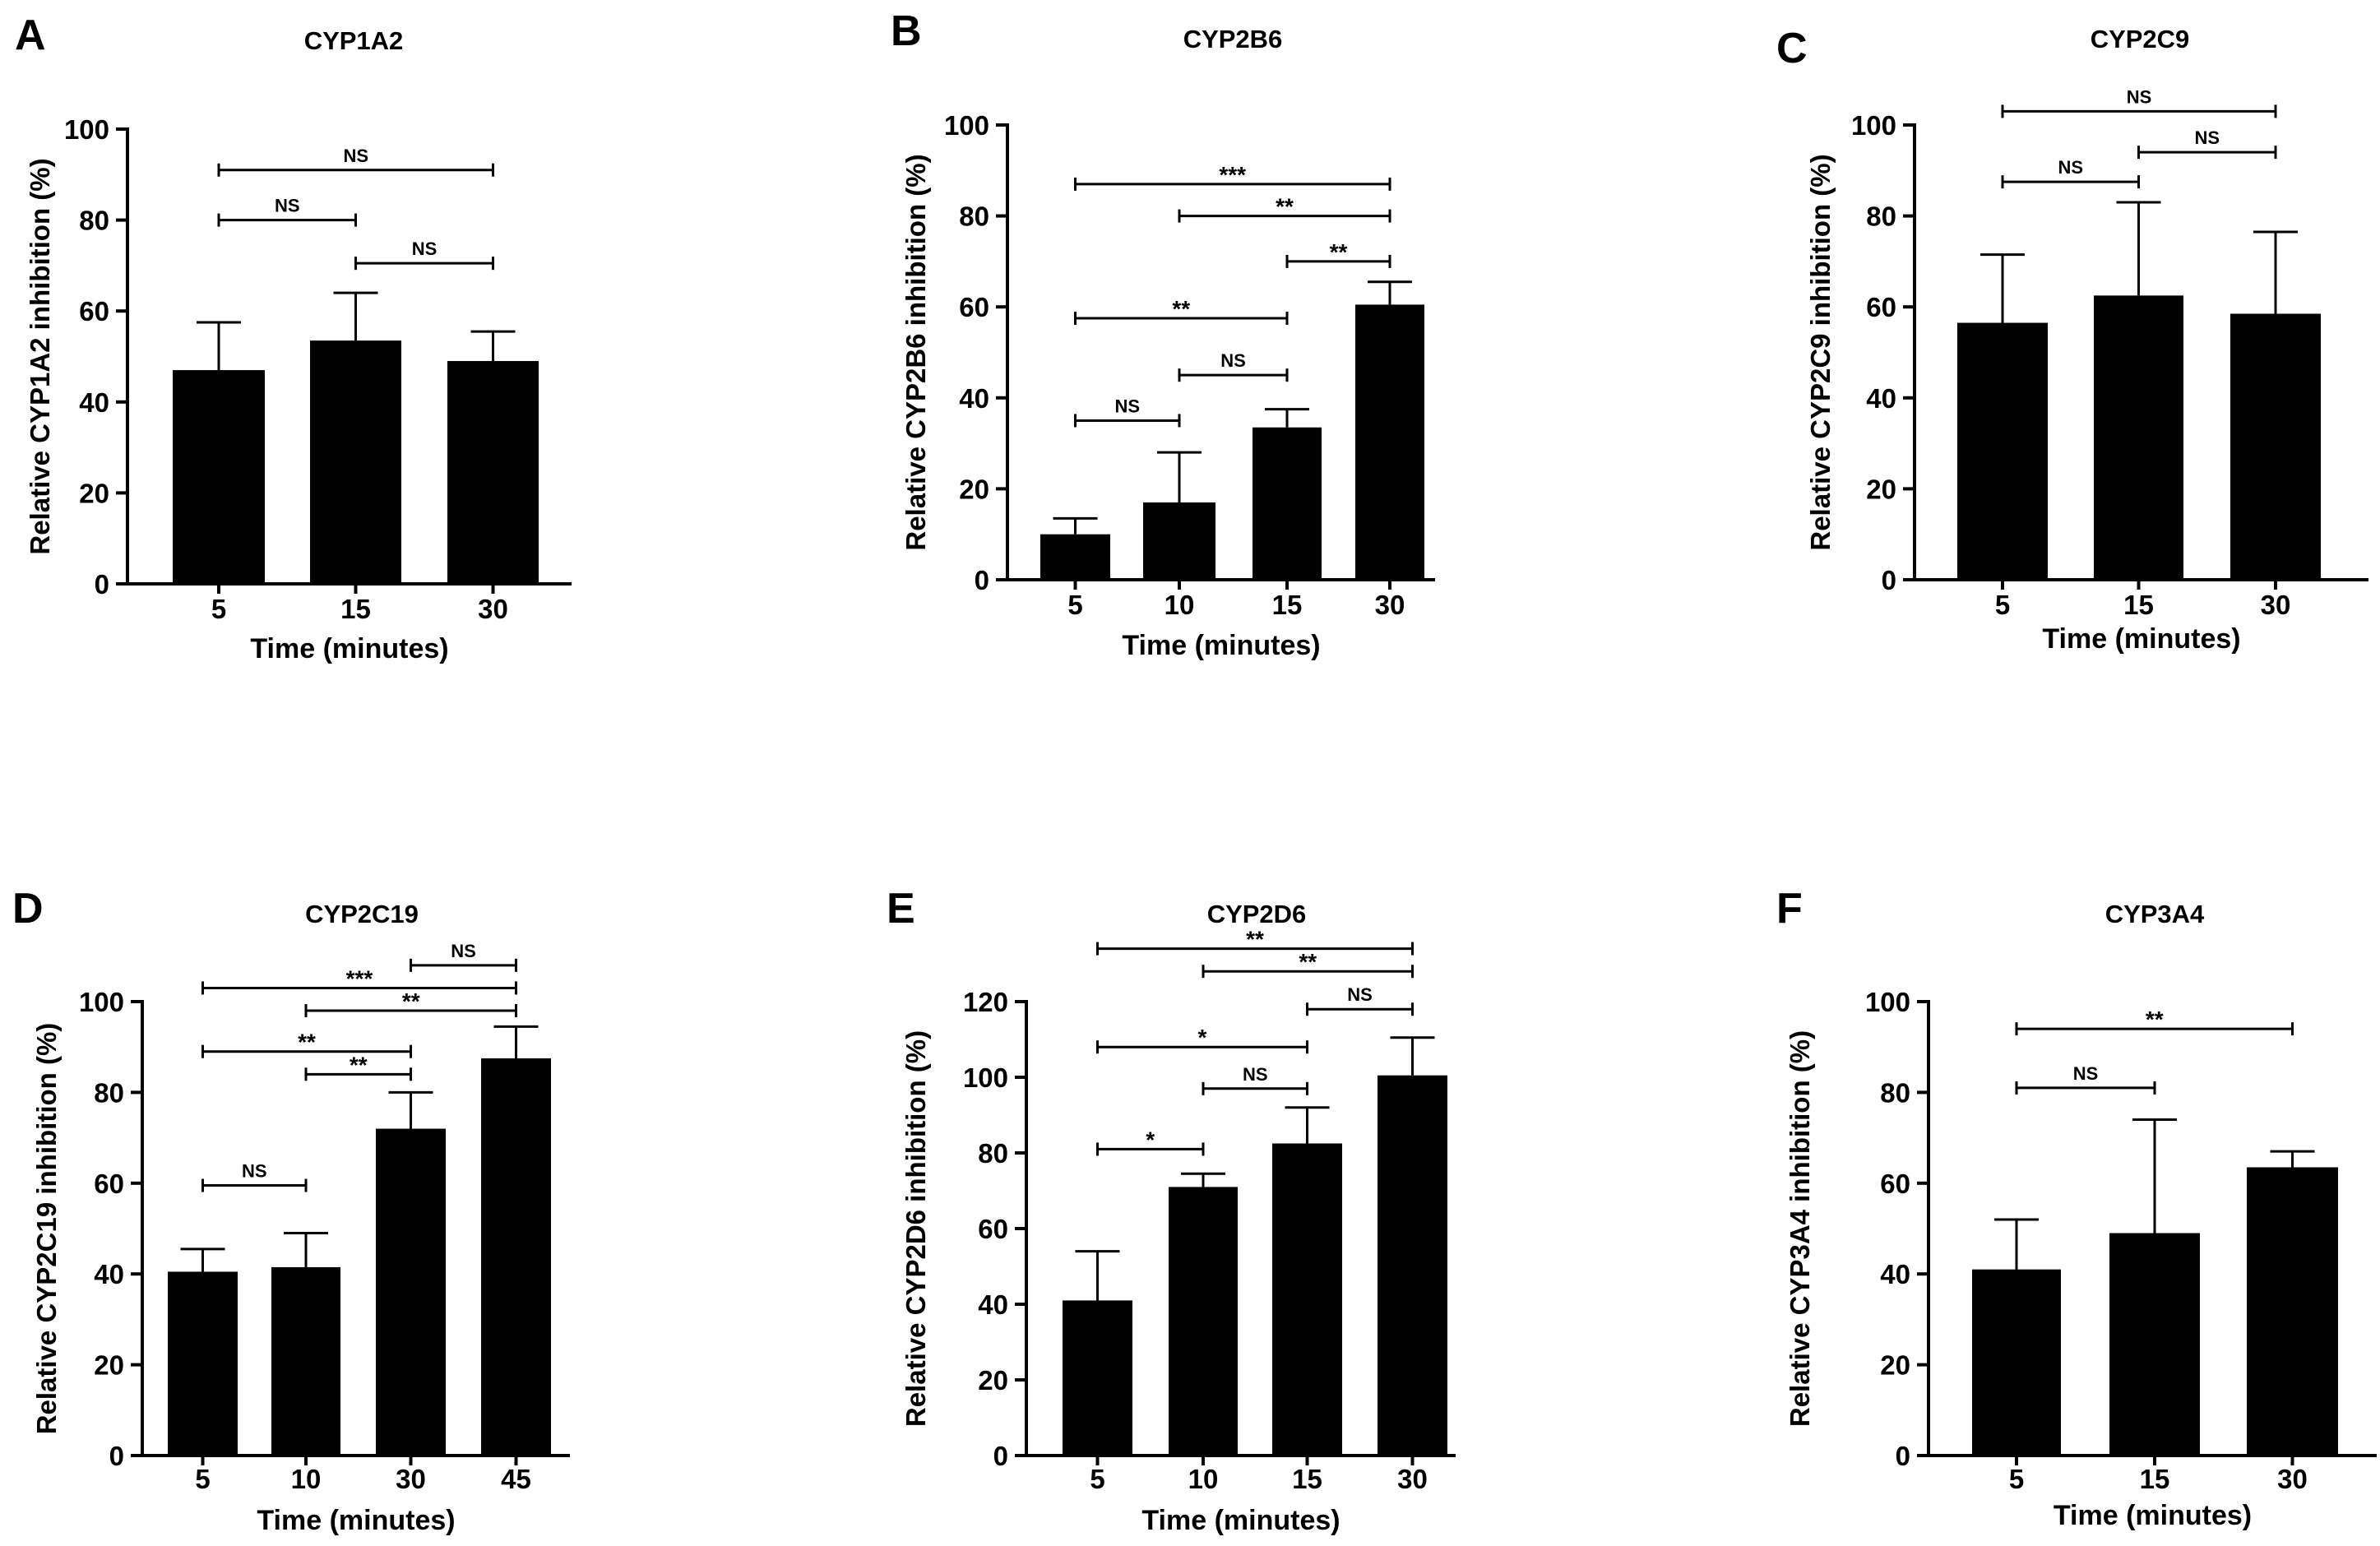  I want to click on y-axis-label: Relative CYP2C19 inhibition (%), so click(46, 1229).